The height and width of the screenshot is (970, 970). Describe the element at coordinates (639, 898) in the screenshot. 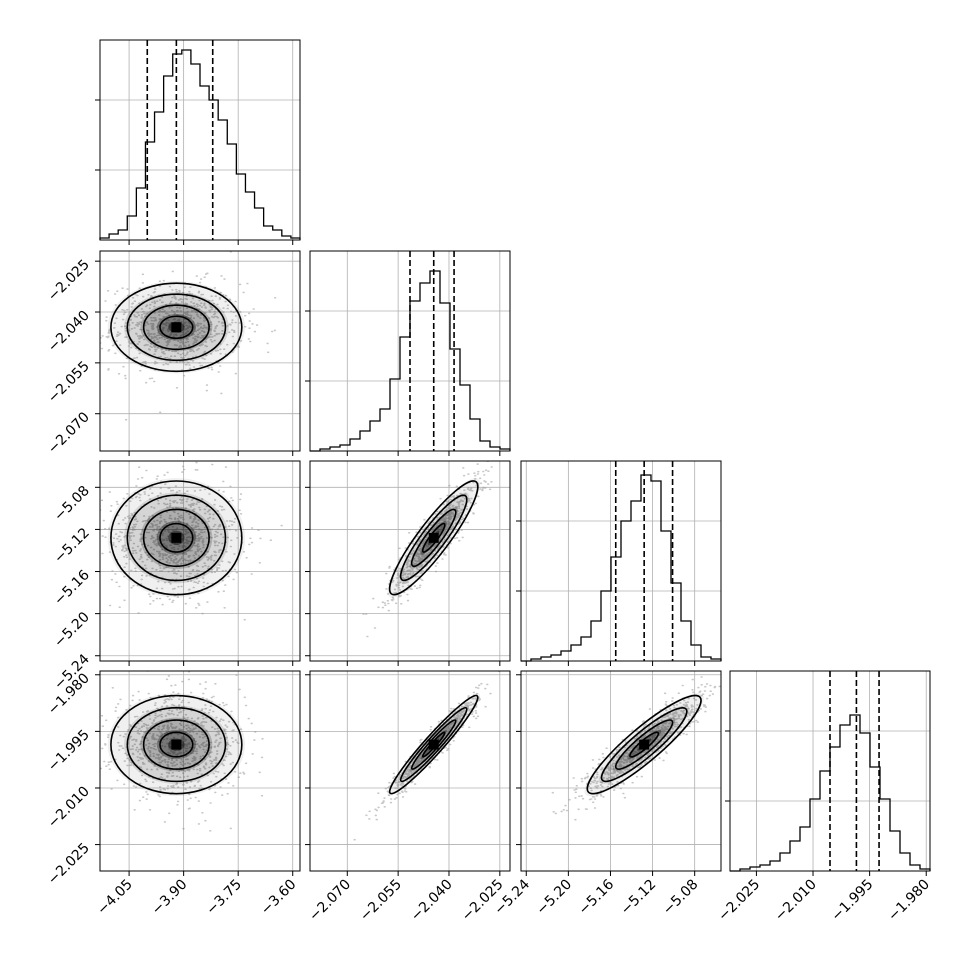

I see `x-tick-label: −5.12` at that location.